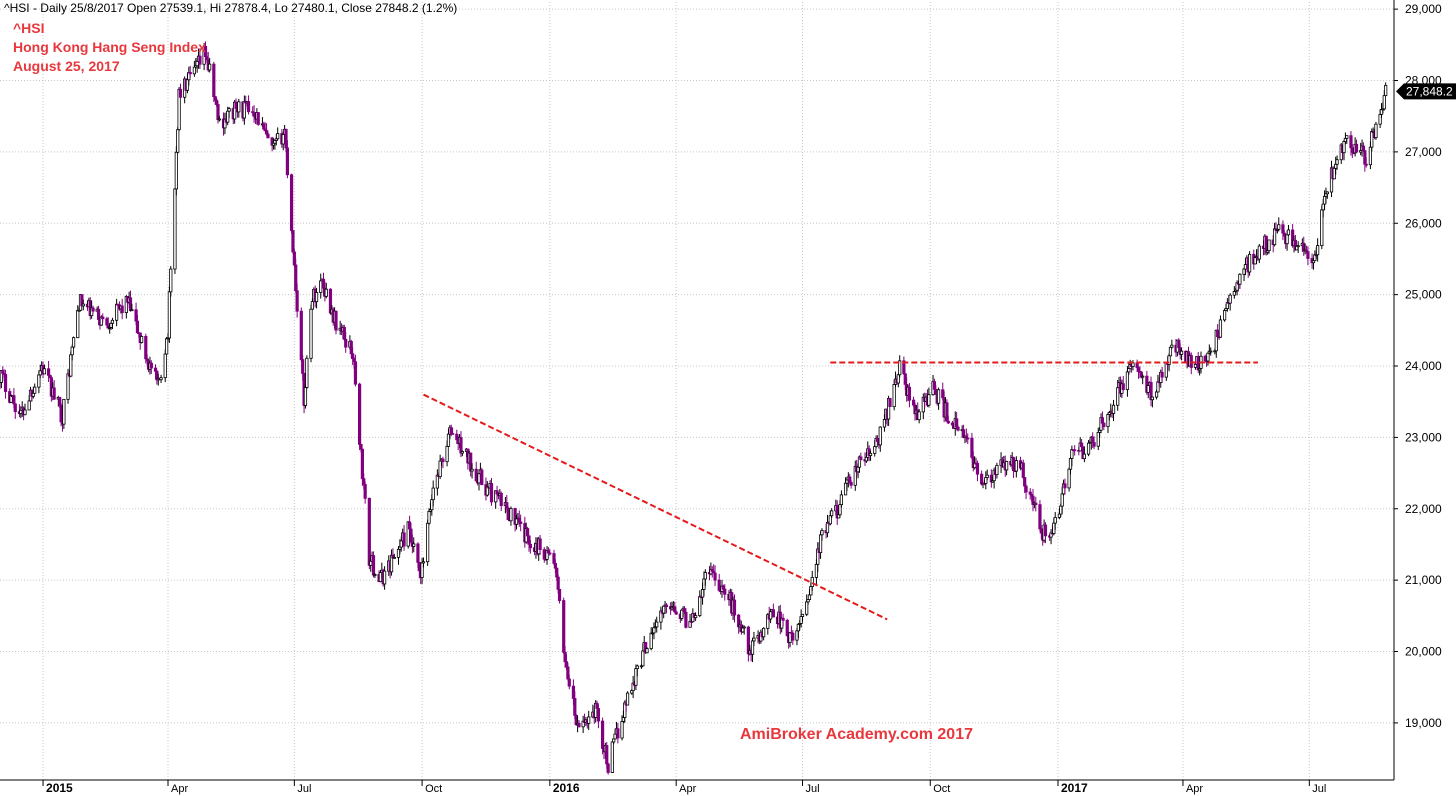  What do you see at coordinates (1423, 652) in the screenshot?
I see `y-tick-label: 20,000` at bounding box center [1423, 652].